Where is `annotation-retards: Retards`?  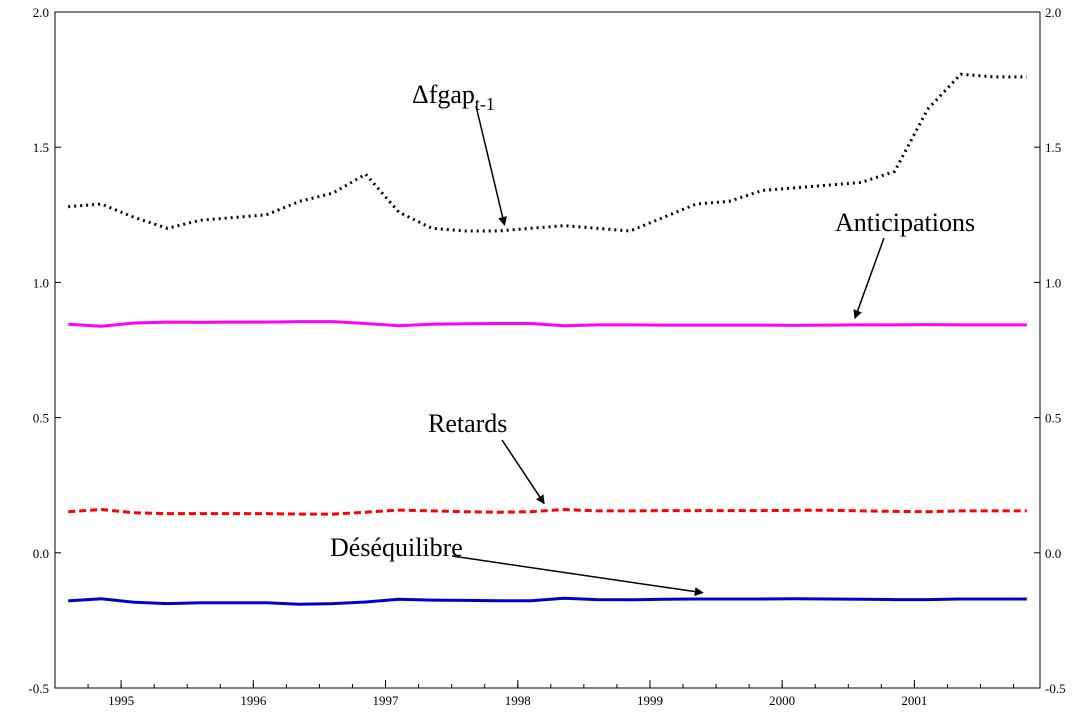 annotation-retards: Retards is located at coordinates (467, 423).